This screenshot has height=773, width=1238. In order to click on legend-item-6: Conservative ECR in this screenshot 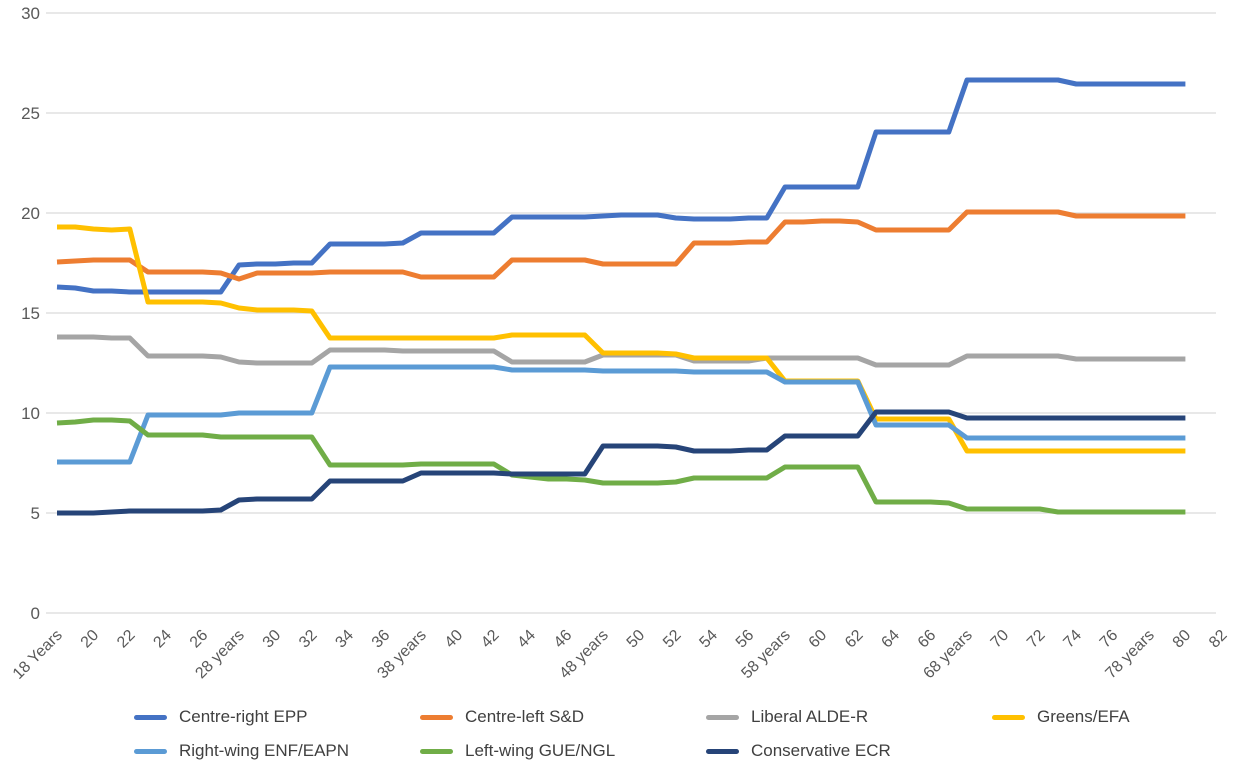, I will do `click(849, 751)`.